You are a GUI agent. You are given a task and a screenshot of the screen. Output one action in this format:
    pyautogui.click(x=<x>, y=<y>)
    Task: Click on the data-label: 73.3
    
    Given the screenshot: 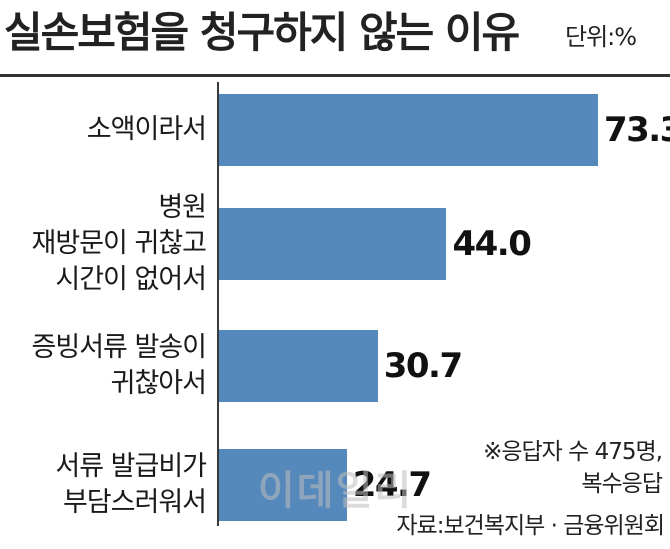 What is the action you would take?
    pyautogui.click(x=636, y=130)
    